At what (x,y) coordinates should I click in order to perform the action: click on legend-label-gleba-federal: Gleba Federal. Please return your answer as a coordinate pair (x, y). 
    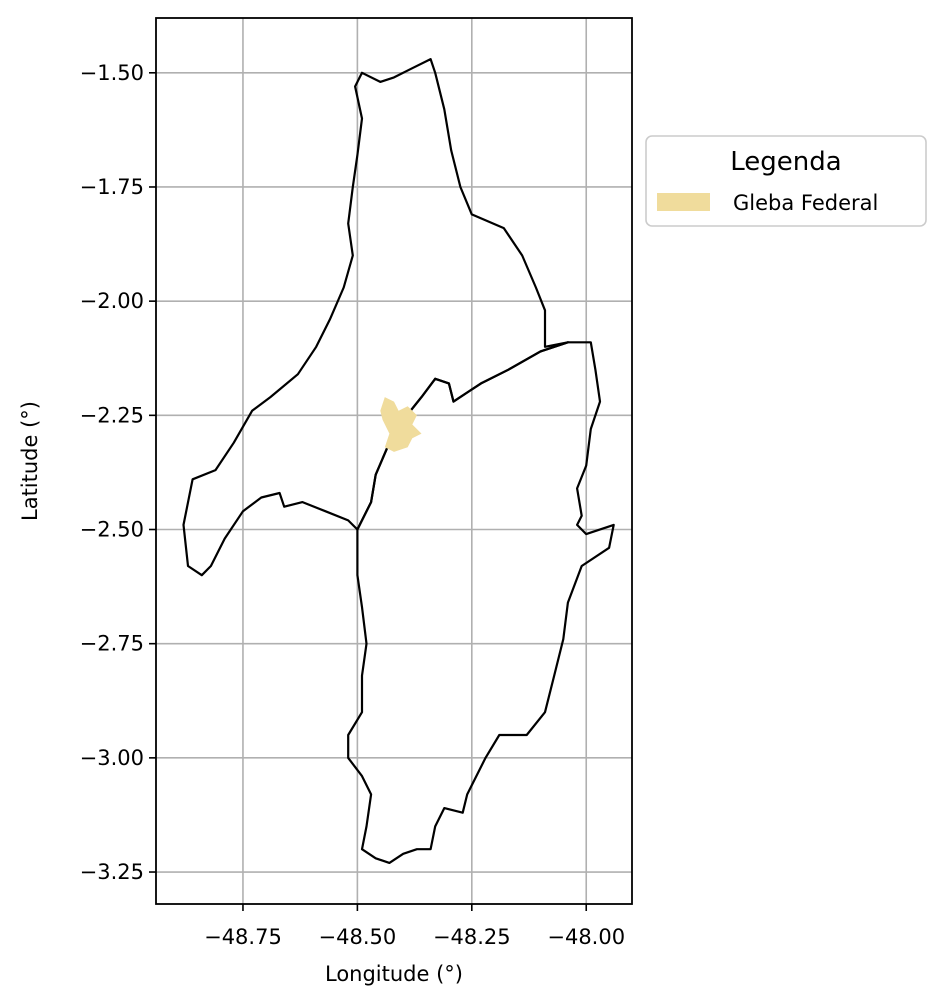
    Looking at the image, I should click on (805, 203).